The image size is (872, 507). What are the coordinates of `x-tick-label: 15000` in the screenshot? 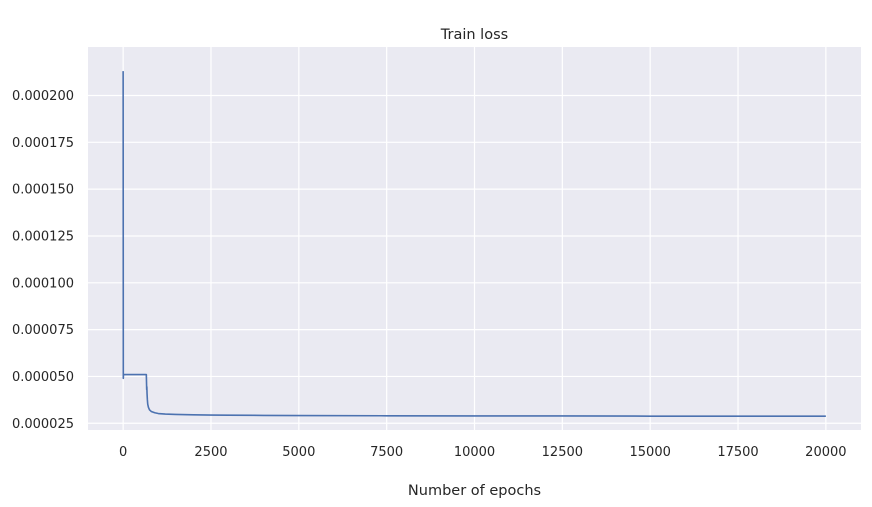 It's located at (650, 452).